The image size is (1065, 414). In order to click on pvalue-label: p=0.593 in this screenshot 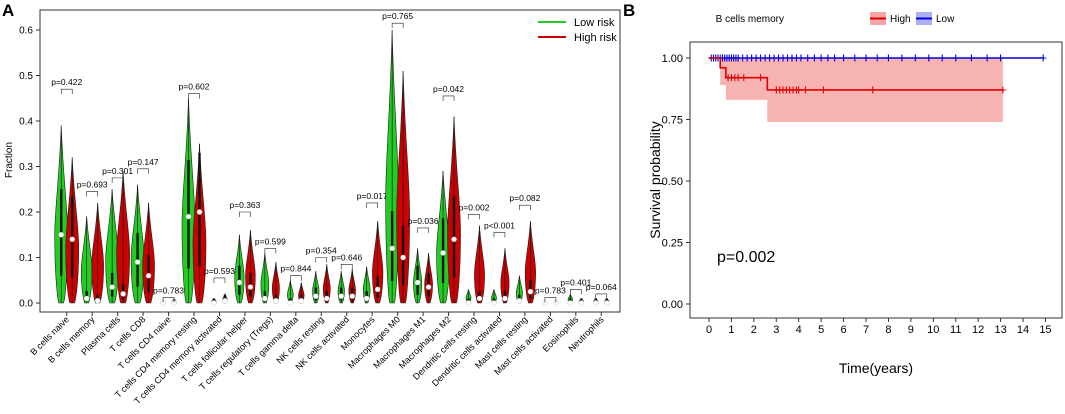, I will do `click(219, 271)`.